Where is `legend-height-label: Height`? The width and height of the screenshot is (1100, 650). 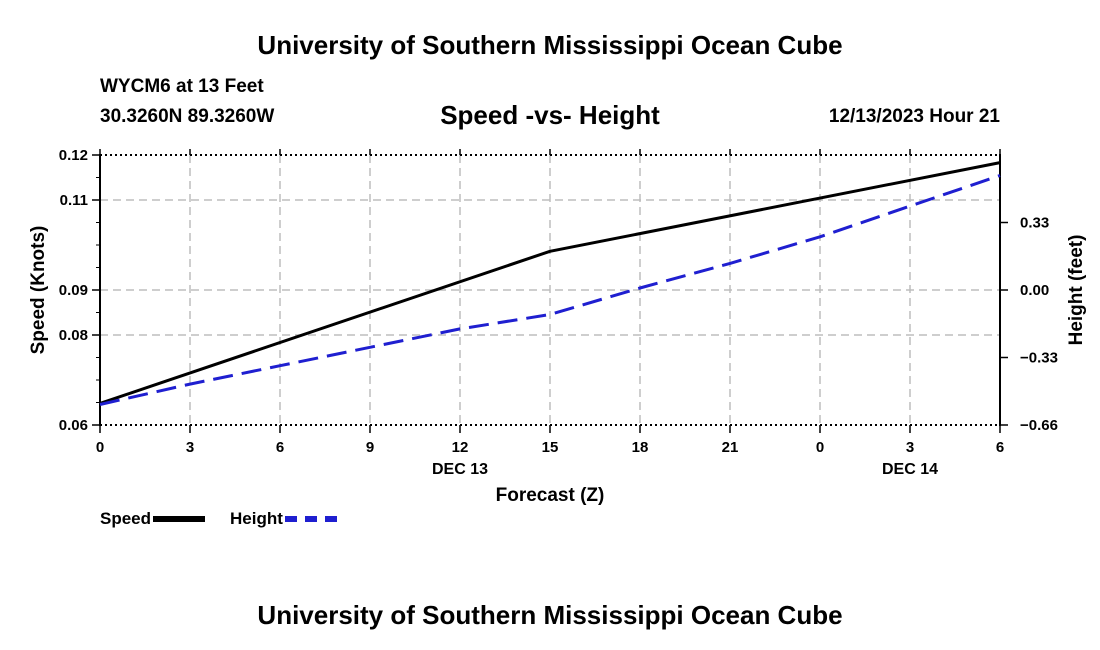
legend-height-label: Height is located at coordinates (256, 518).